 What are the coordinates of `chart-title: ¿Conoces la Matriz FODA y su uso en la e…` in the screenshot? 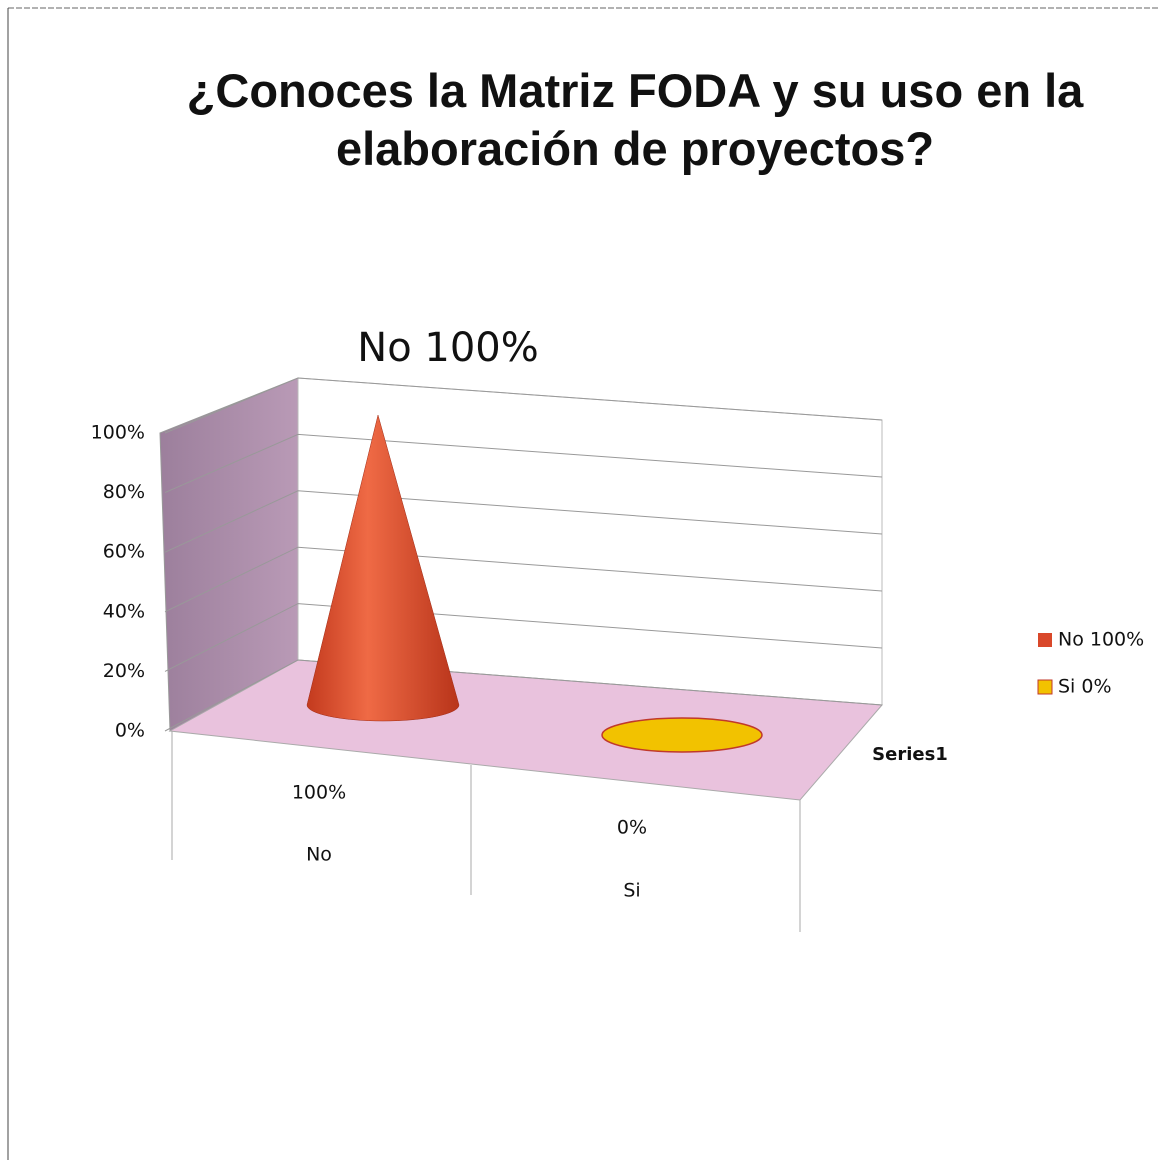 It's located at (635, 119).